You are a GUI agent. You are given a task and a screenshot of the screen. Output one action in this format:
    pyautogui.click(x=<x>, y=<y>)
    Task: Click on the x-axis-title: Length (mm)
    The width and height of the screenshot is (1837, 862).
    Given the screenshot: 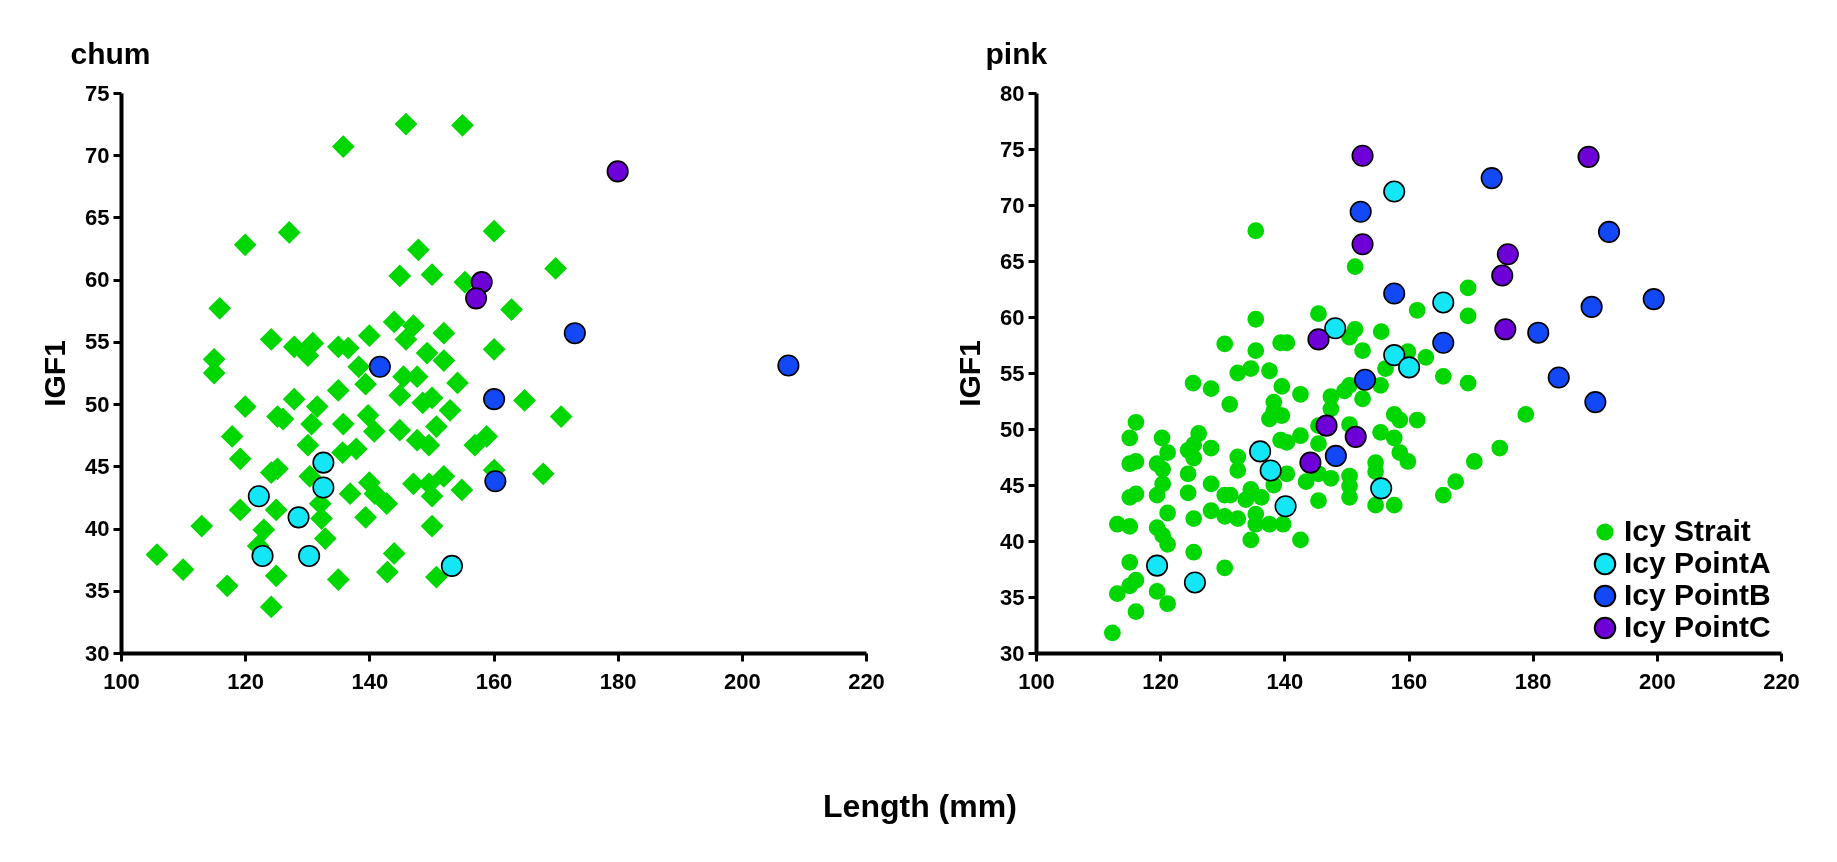 What is the action you would take?
    pyautogui.click(x=920, y=806)
    